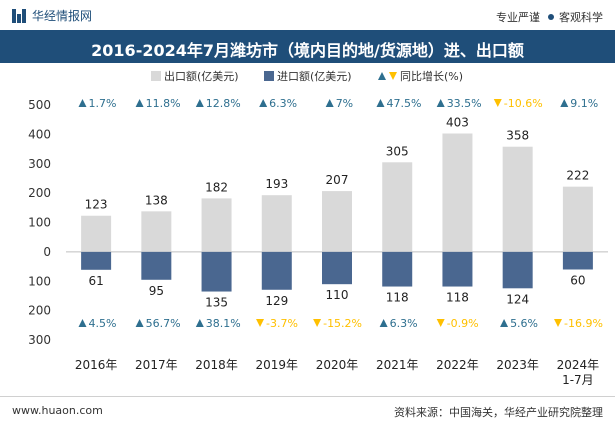 This screenshot has width=615, height=428. What do you see at coordinates (581, 17) in the screenshot?
I see `tagline-right: 客观科学` at bounding box center [581, 17].